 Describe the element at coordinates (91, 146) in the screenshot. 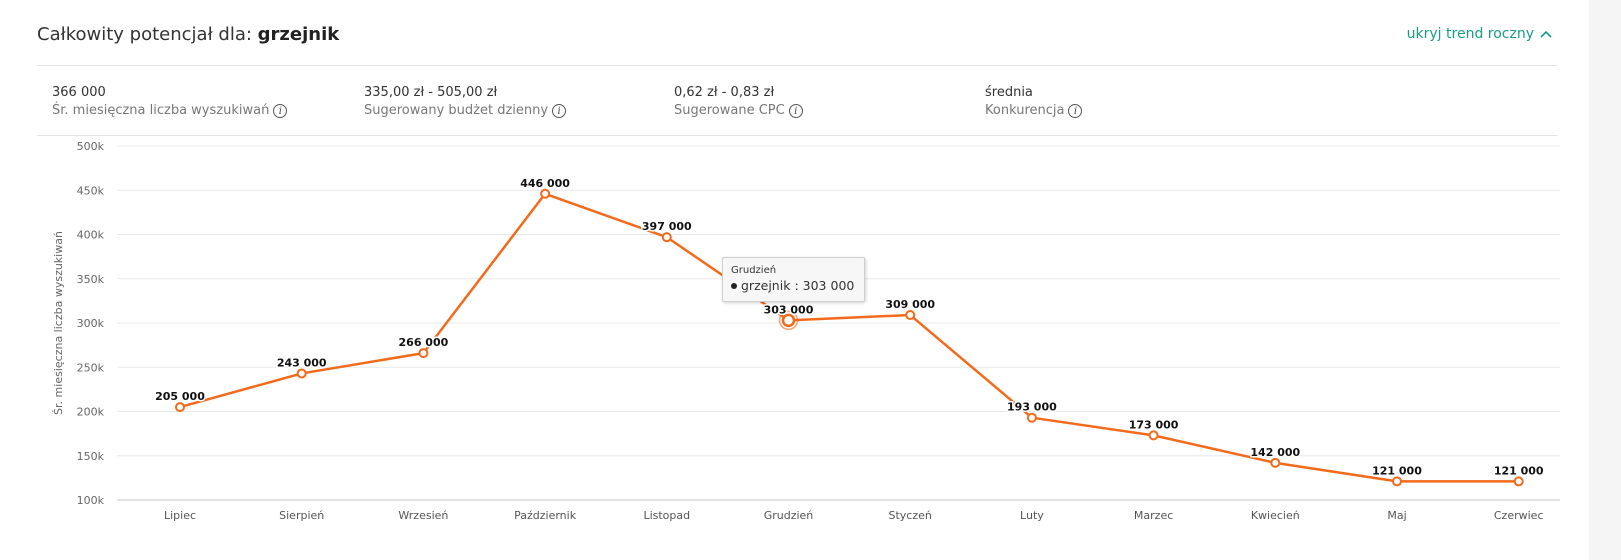

I see `y-tick-label: 500k` at that location.